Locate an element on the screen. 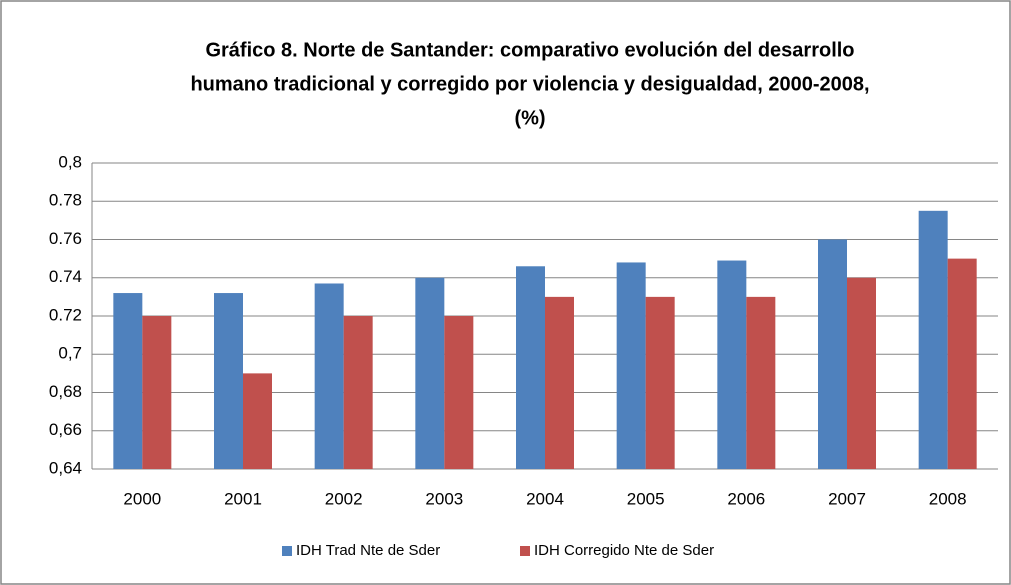  y-tick-label: 0,7 is located at coordinates (70, 353).